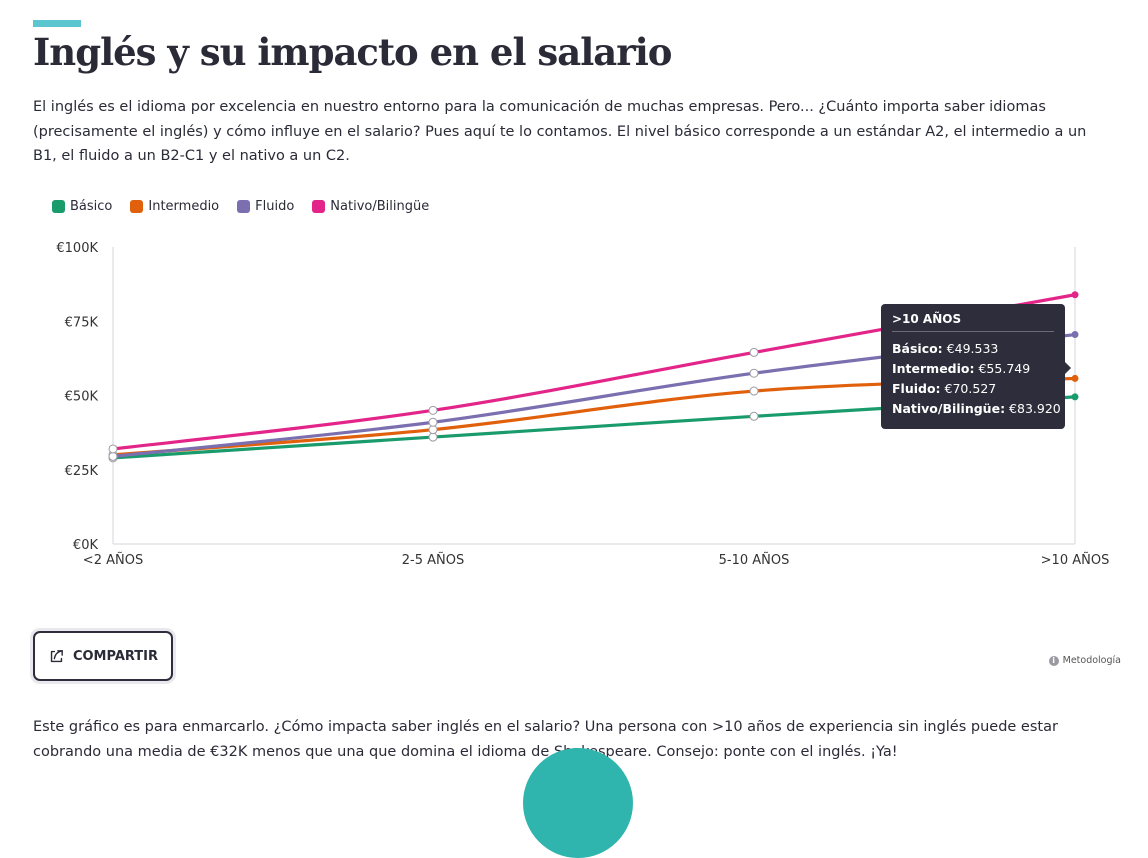 Image resolution: width=1148 pixels, height=858 pixels. I want to click on legend-item-intermedio: Intermedio, so click(174, 206).